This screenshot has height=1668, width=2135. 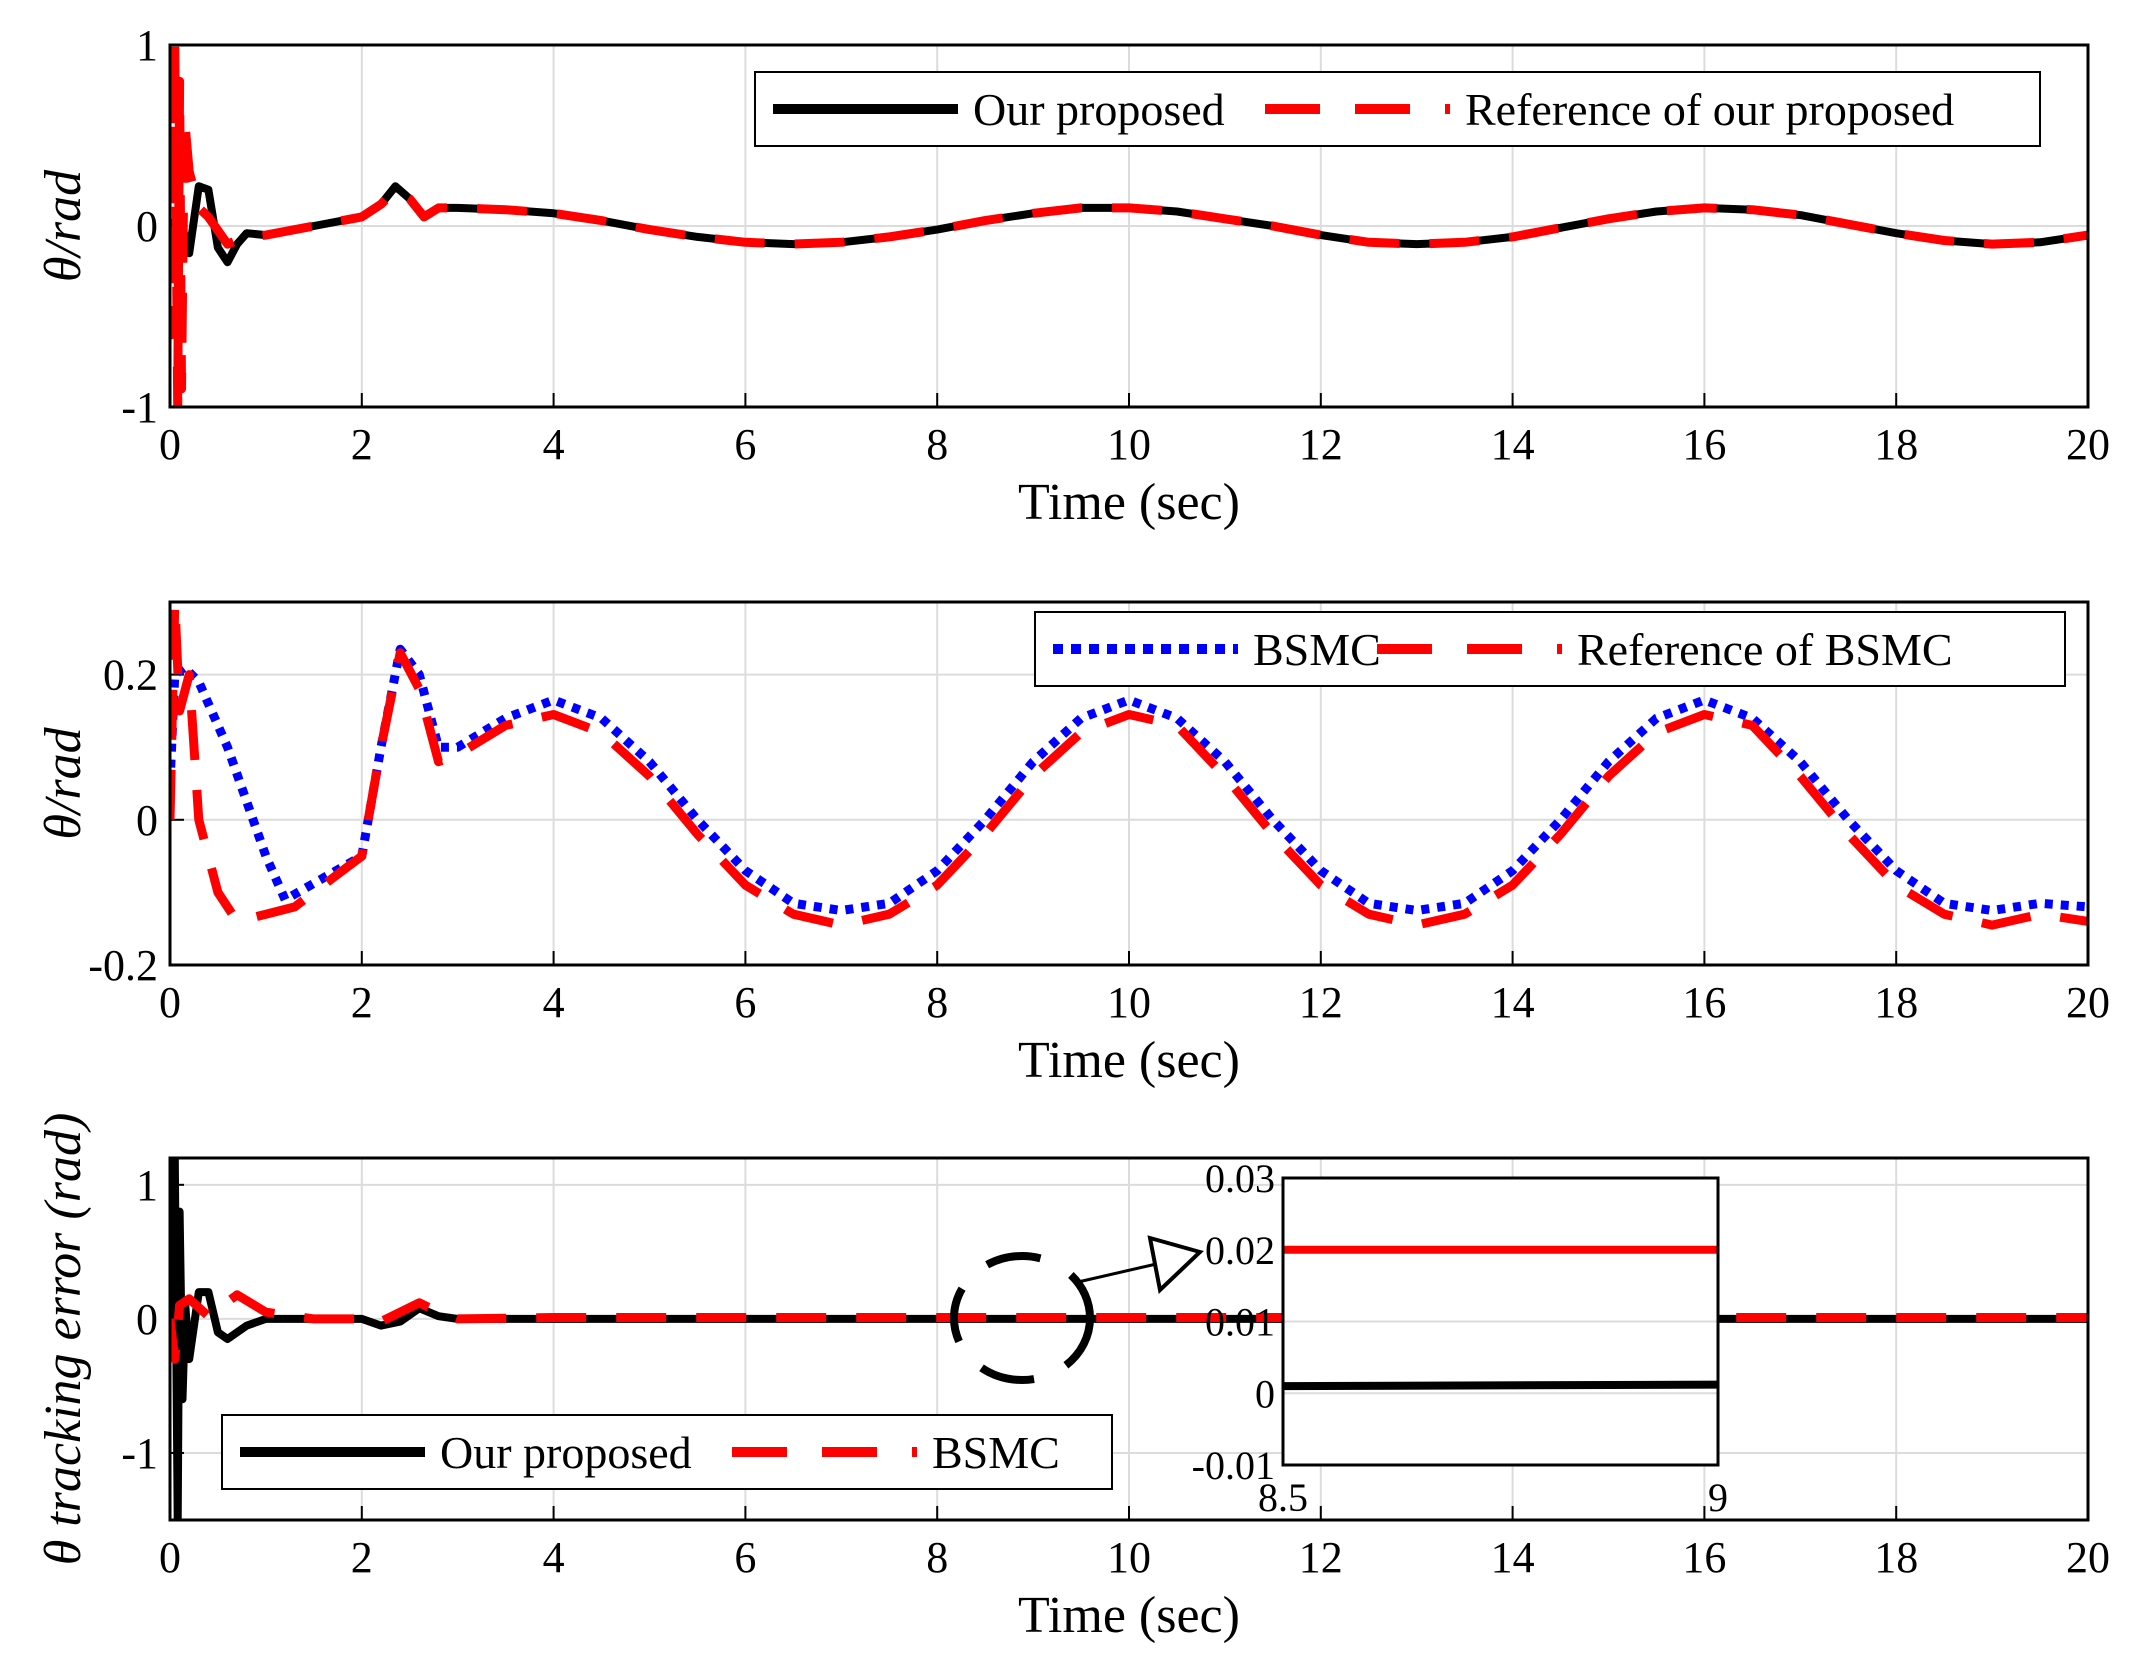 What do you see at coordinates (1240, 1322) in the screenshot?
I see `inset-y-tick-label: 0.01` at bounding box center [1240, 1322].